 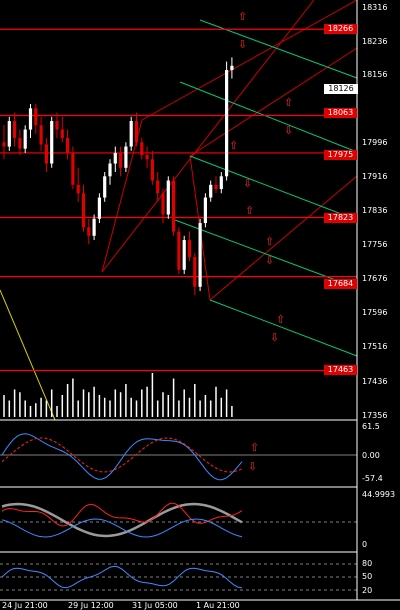 I want to click on osc2-gray-line, so click(x=122, y=520).